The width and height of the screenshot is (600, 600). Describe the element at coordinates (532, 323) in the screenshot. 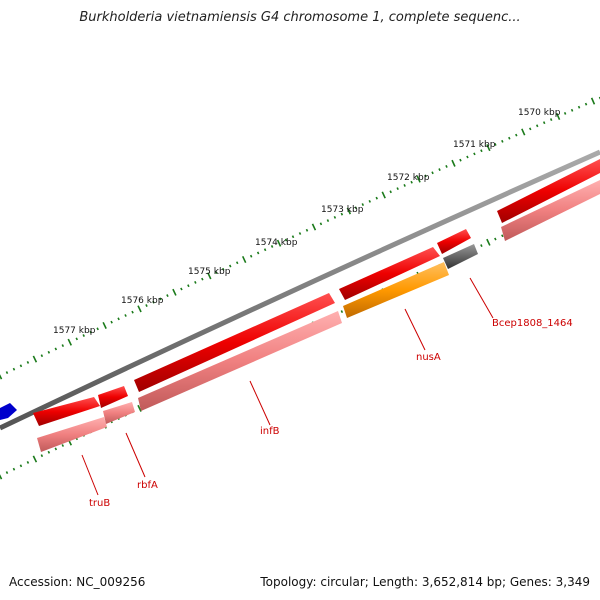

I see `gene-label-Bcep1808_1464: Bcep1808_1464` at that location.